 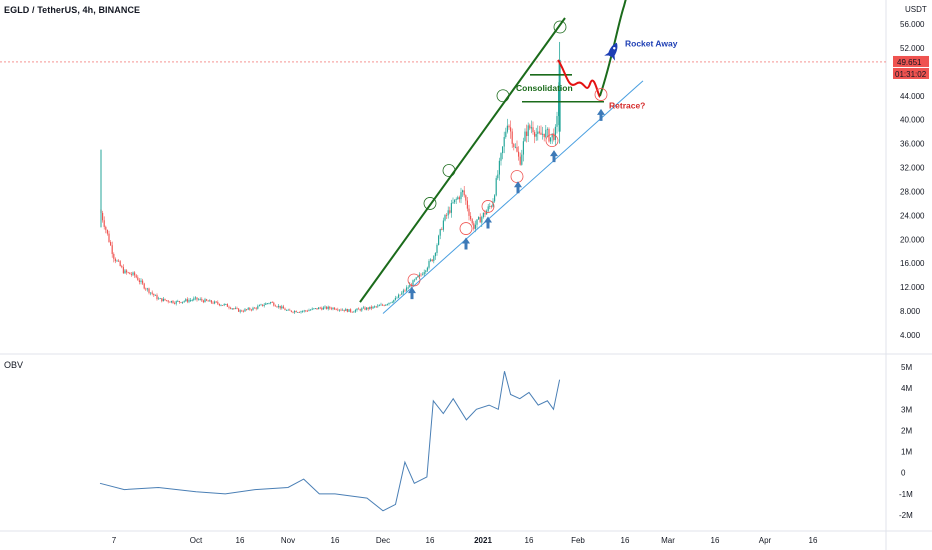 What do you see at coordinates (912, 48) in the screenshot?
I see `price-tick-label: 52.000` at bounding box center [912, 48].